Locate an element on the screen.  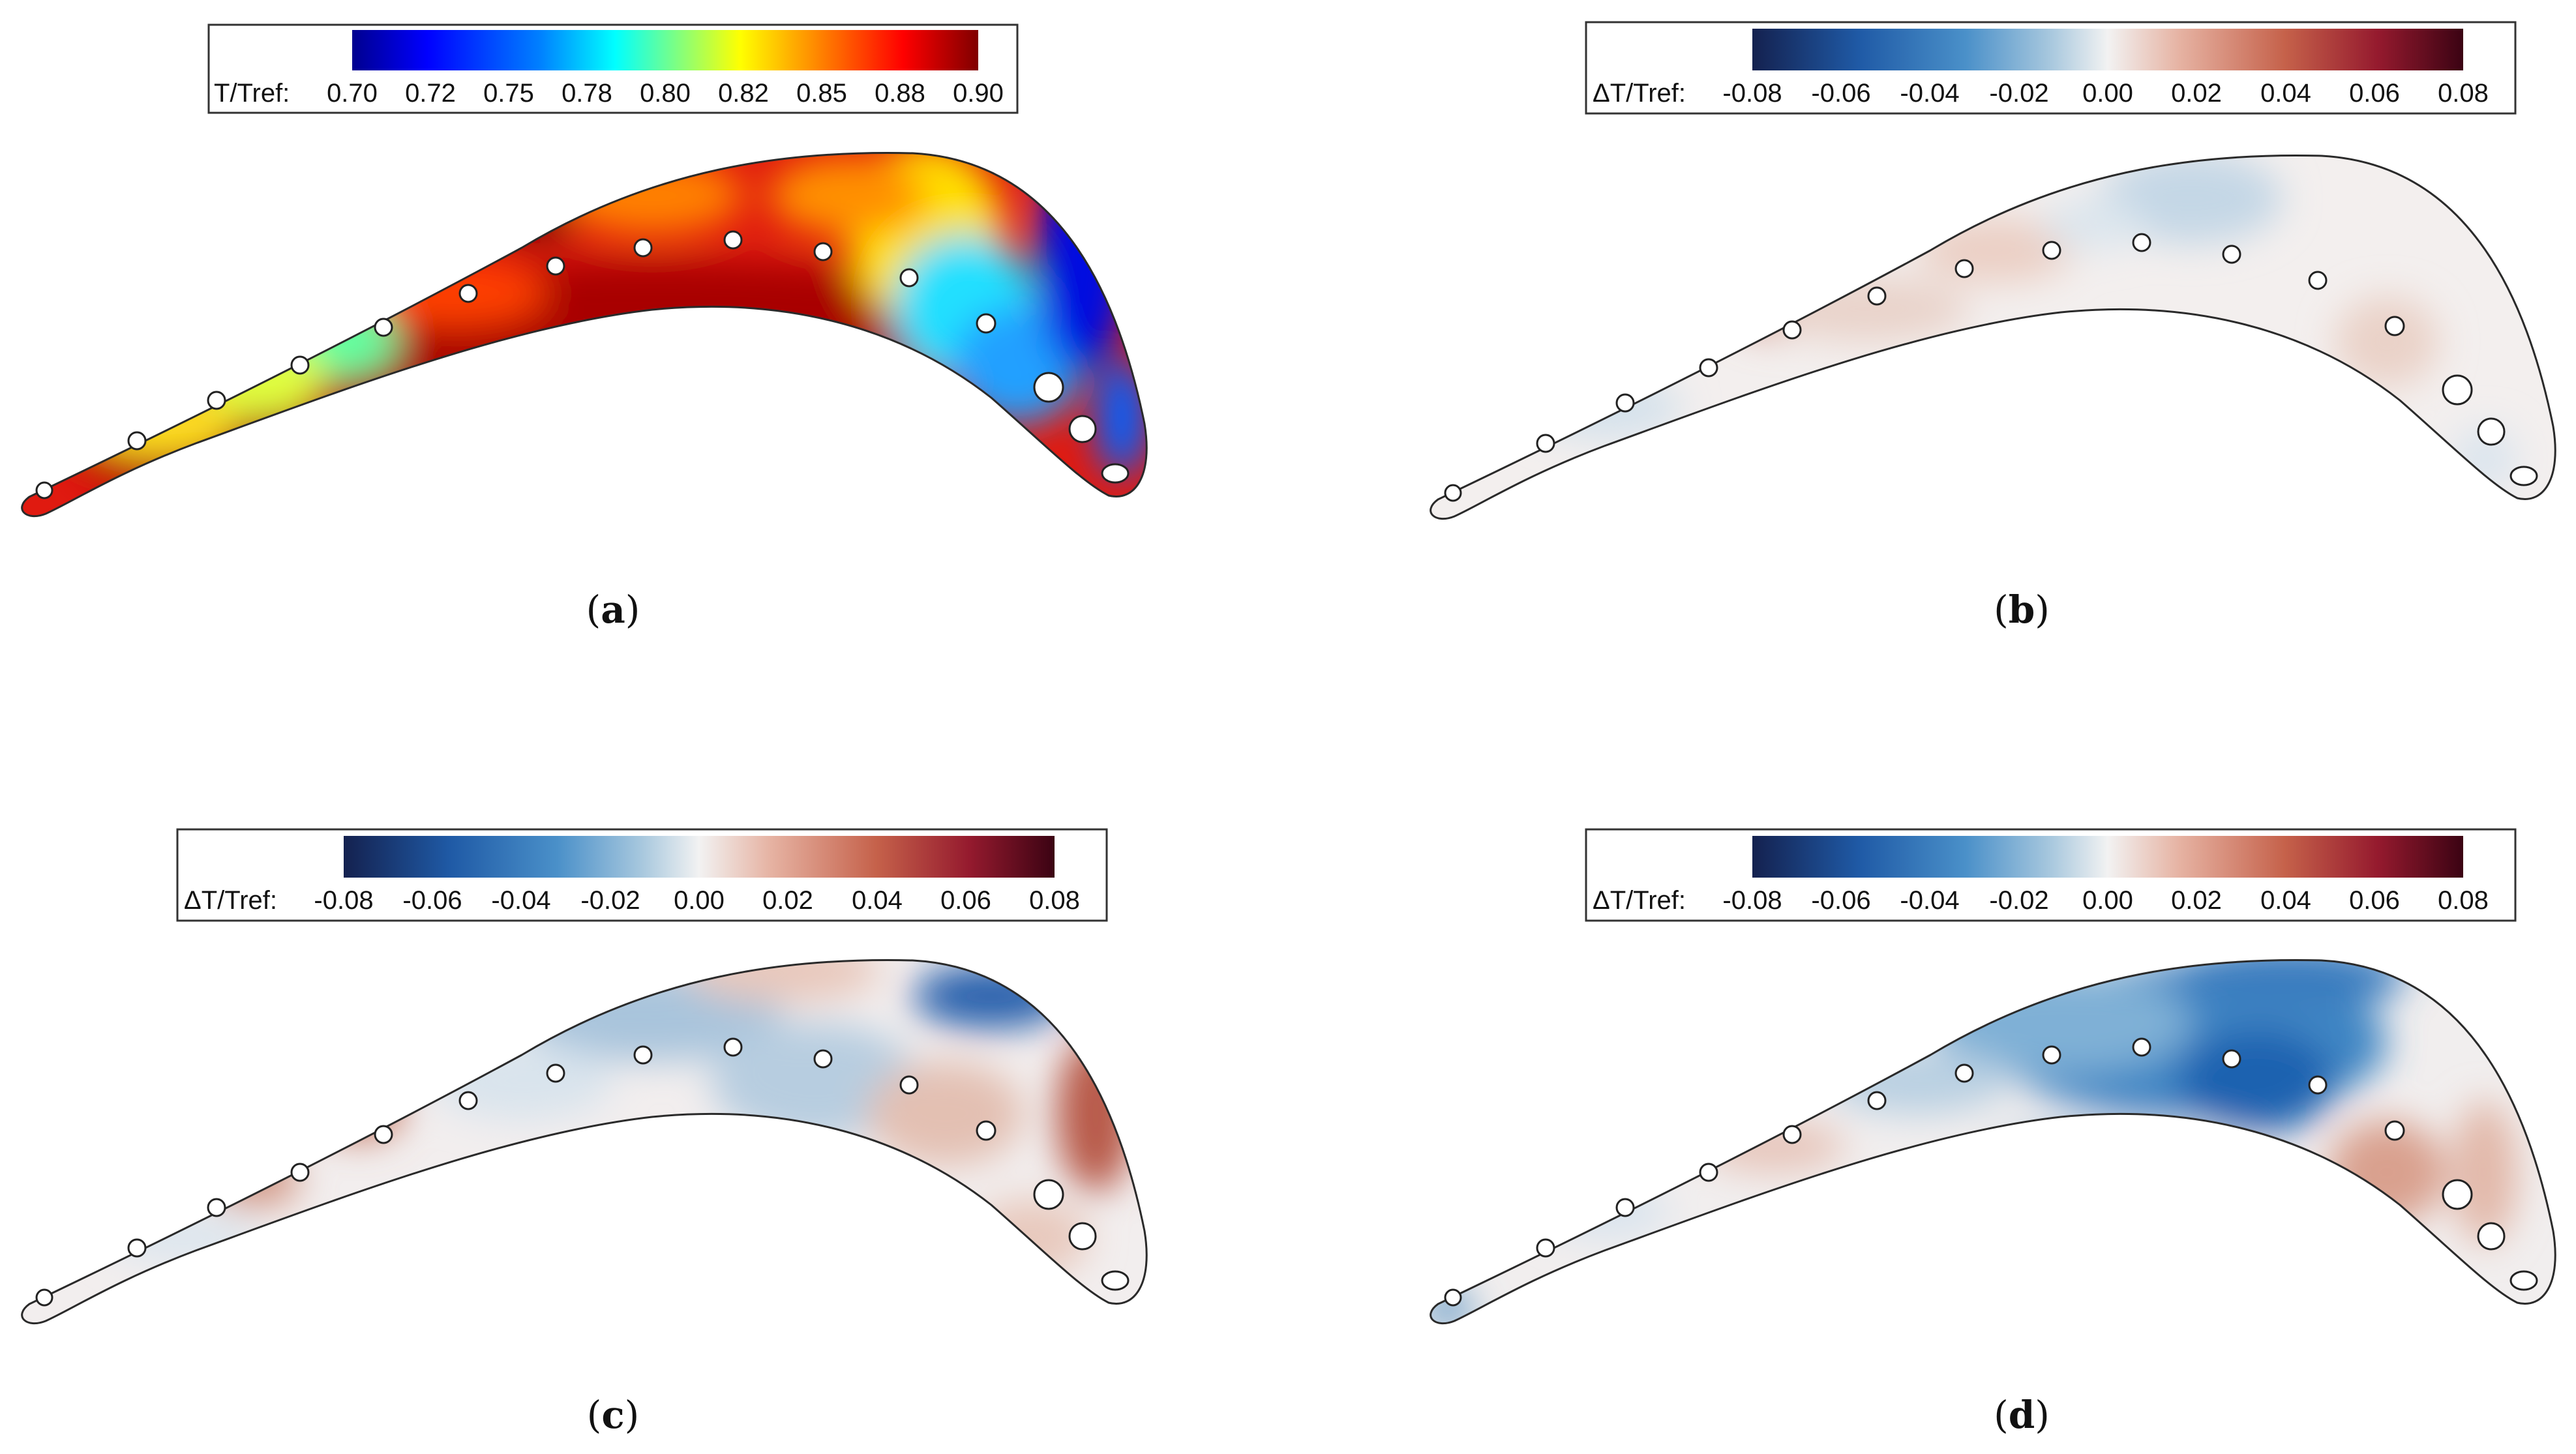
colorbar-name: T/Tref: is located at coordinates (252, 93).